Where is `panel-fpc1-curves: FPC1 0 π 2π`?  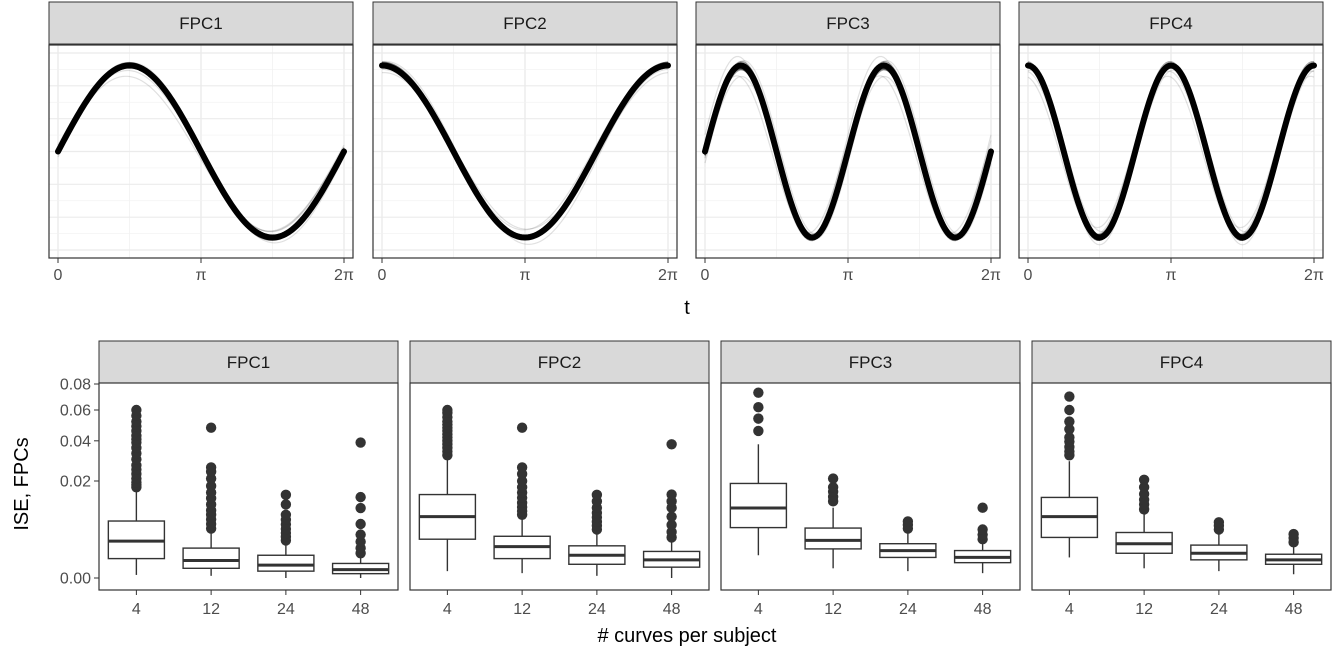 panel-fpc1-curves: FPC1 0 π 2π is located at coordinates (201, 142).